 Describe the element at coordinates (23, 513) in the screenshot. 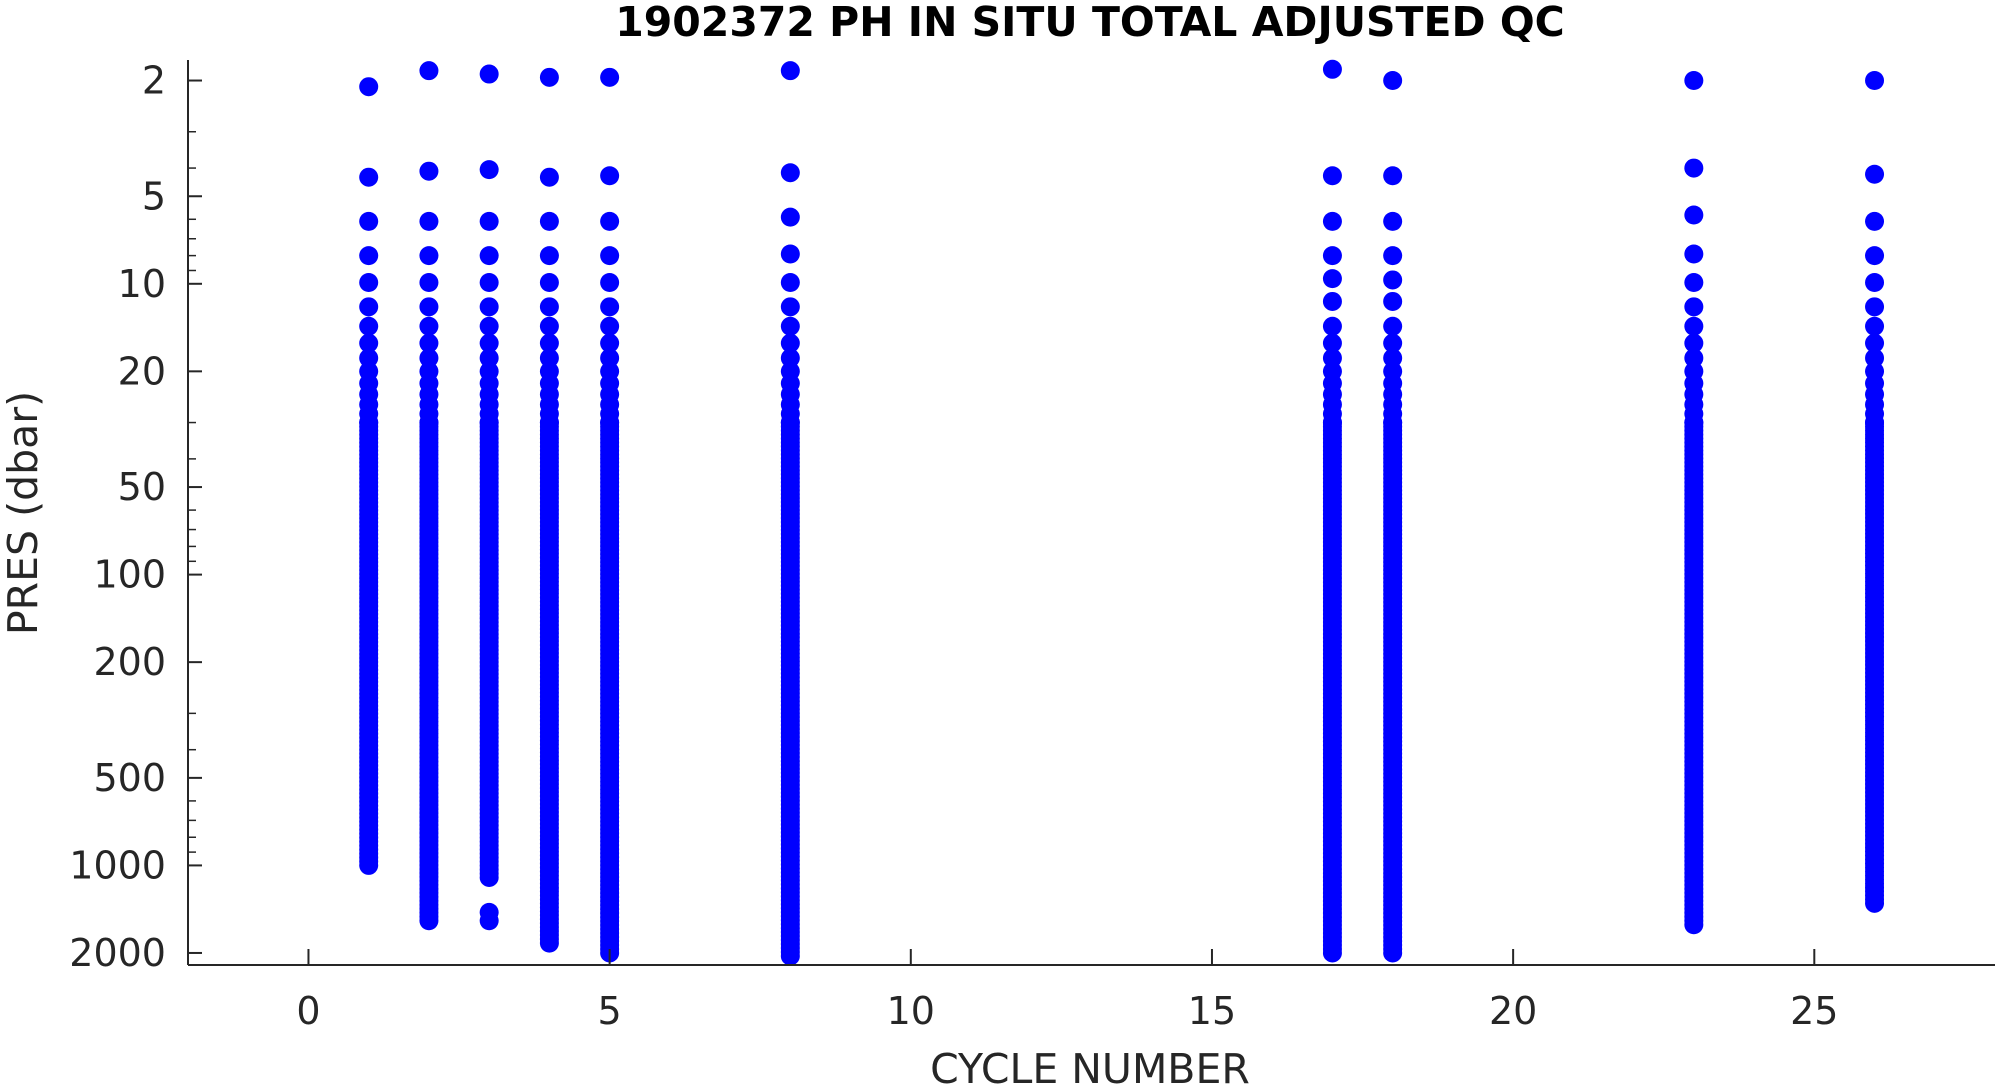

I see `y-axis-label: PRES (dbar)` at that location.